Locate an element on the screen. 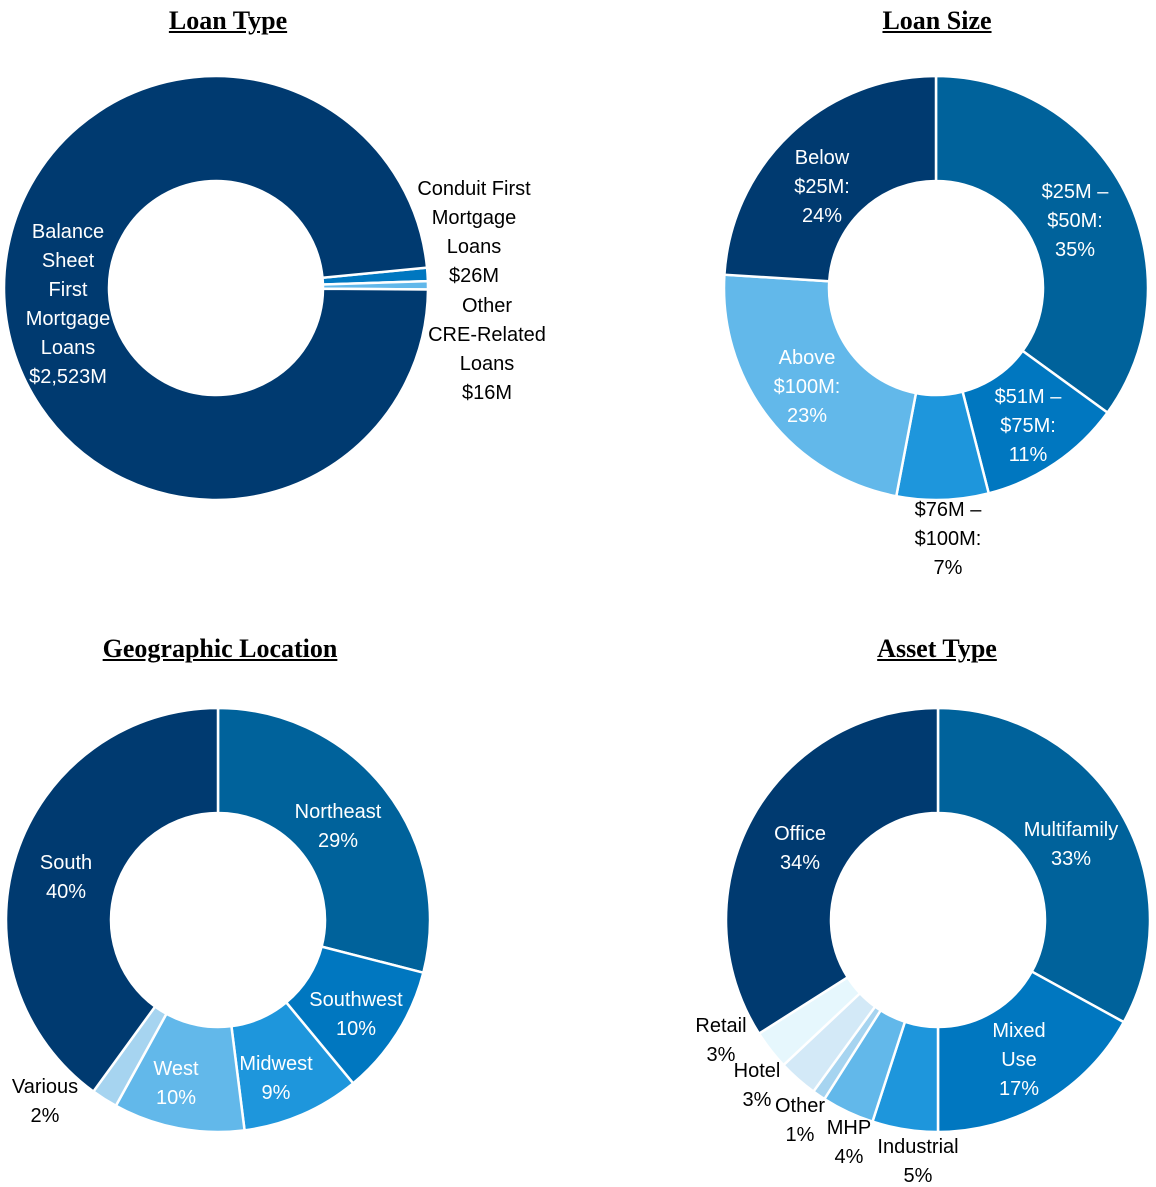 The image size is (1156, 1187). slice-label: West 10% is located at coordinates (176, 1083).